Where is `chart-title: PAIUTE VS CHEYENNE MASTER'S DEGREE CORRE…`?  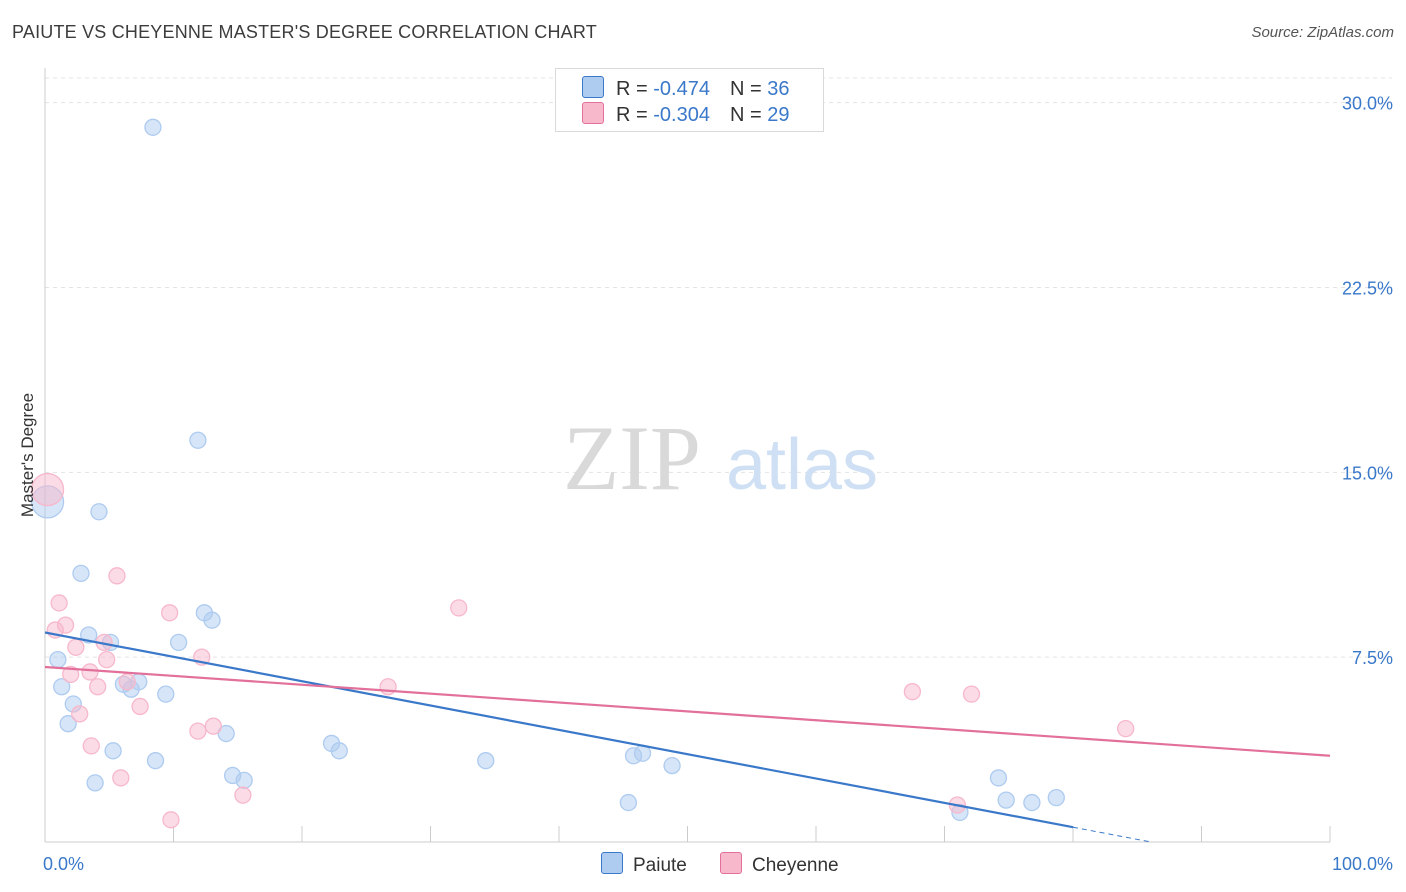
chart-title: PAIUTE VS CHEYENNE MASTER'S DEGREE CORRE… is located at coordinates (304, 32).